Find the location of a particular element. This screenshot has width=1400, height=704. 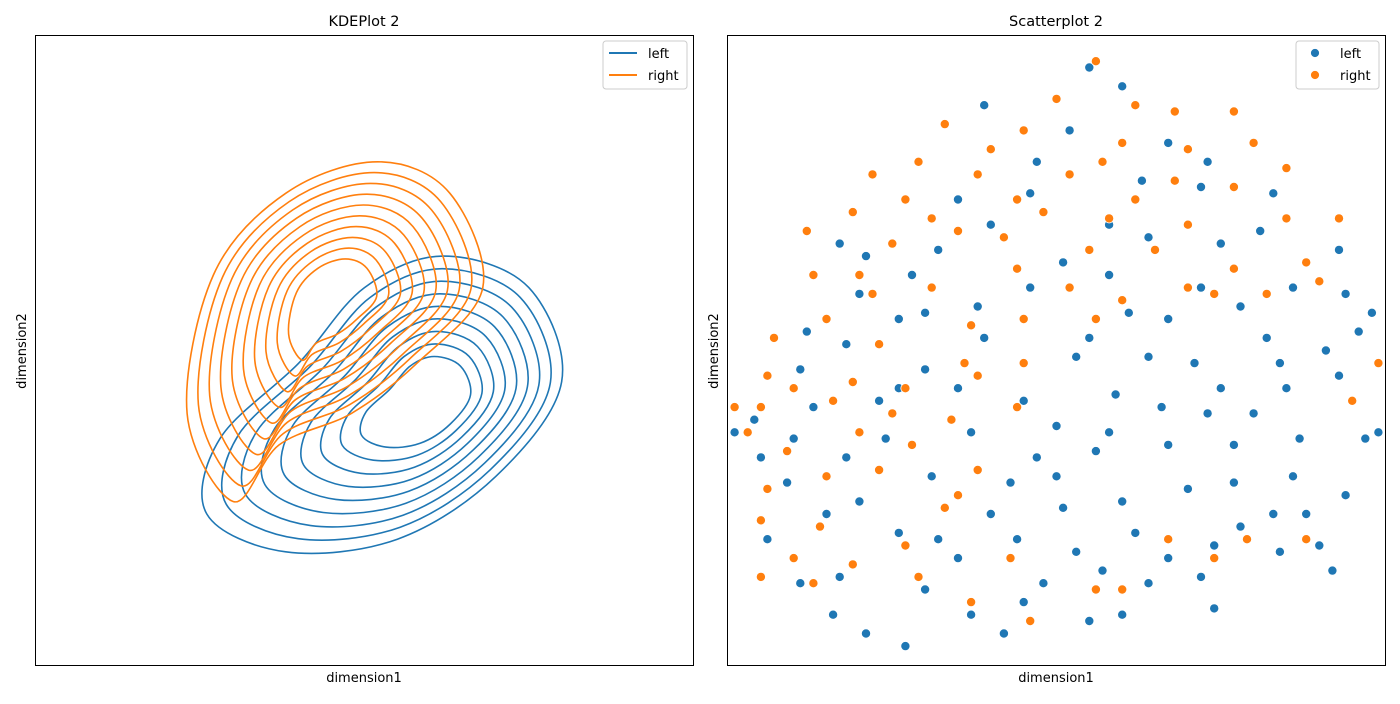

scatter-title: Scatterplot 2 is located at coordinates (1056, 22).